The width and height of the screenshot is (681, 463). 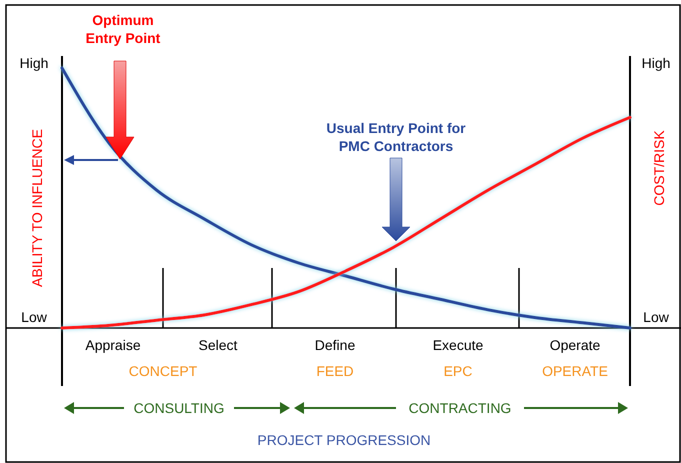 What do you see at coordinates (335, 371) in the screenshot?
I see `text: FEED` at bounding box center [335, 371].